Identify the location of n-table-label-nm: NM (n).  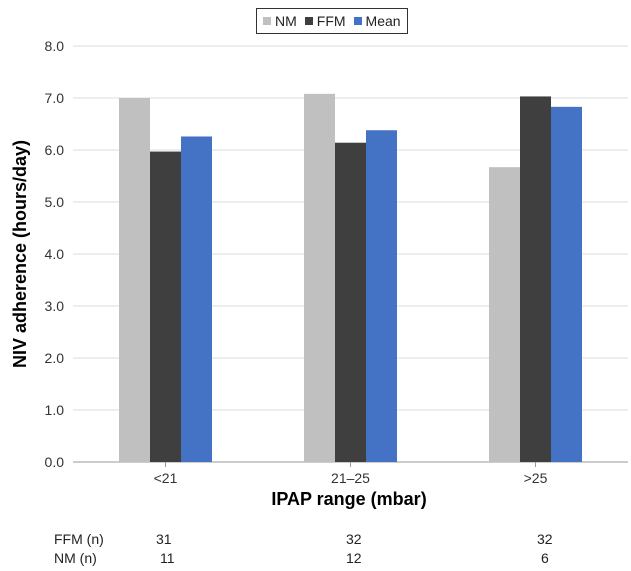
(75, 558).